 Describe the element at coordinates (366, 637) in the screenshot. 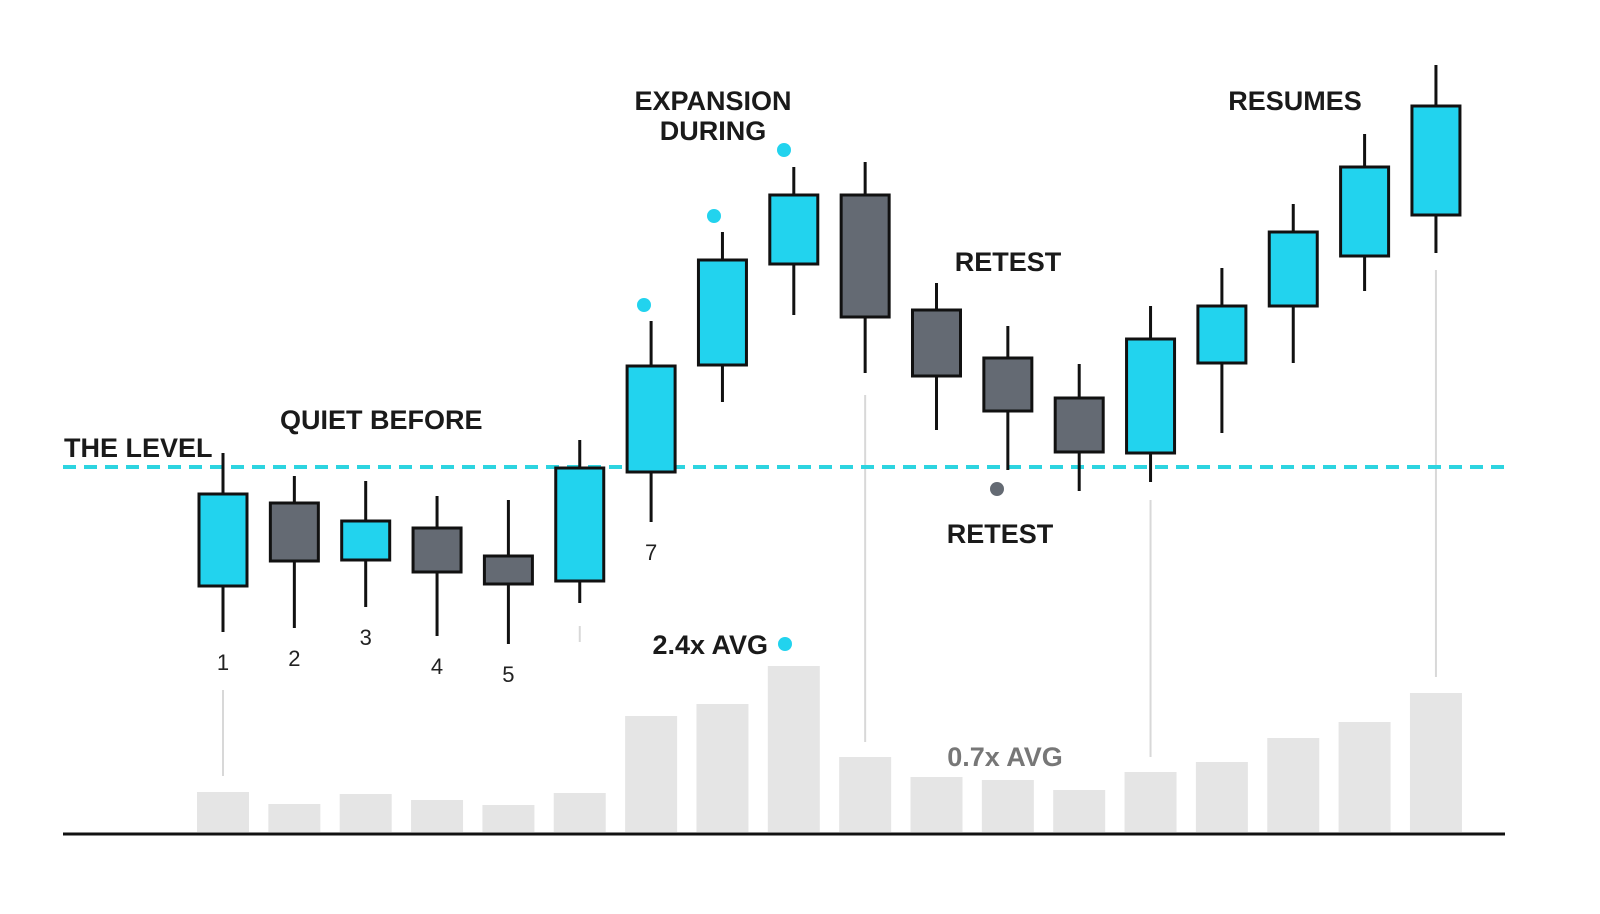

I see `x-tick-label: 3` at that location.